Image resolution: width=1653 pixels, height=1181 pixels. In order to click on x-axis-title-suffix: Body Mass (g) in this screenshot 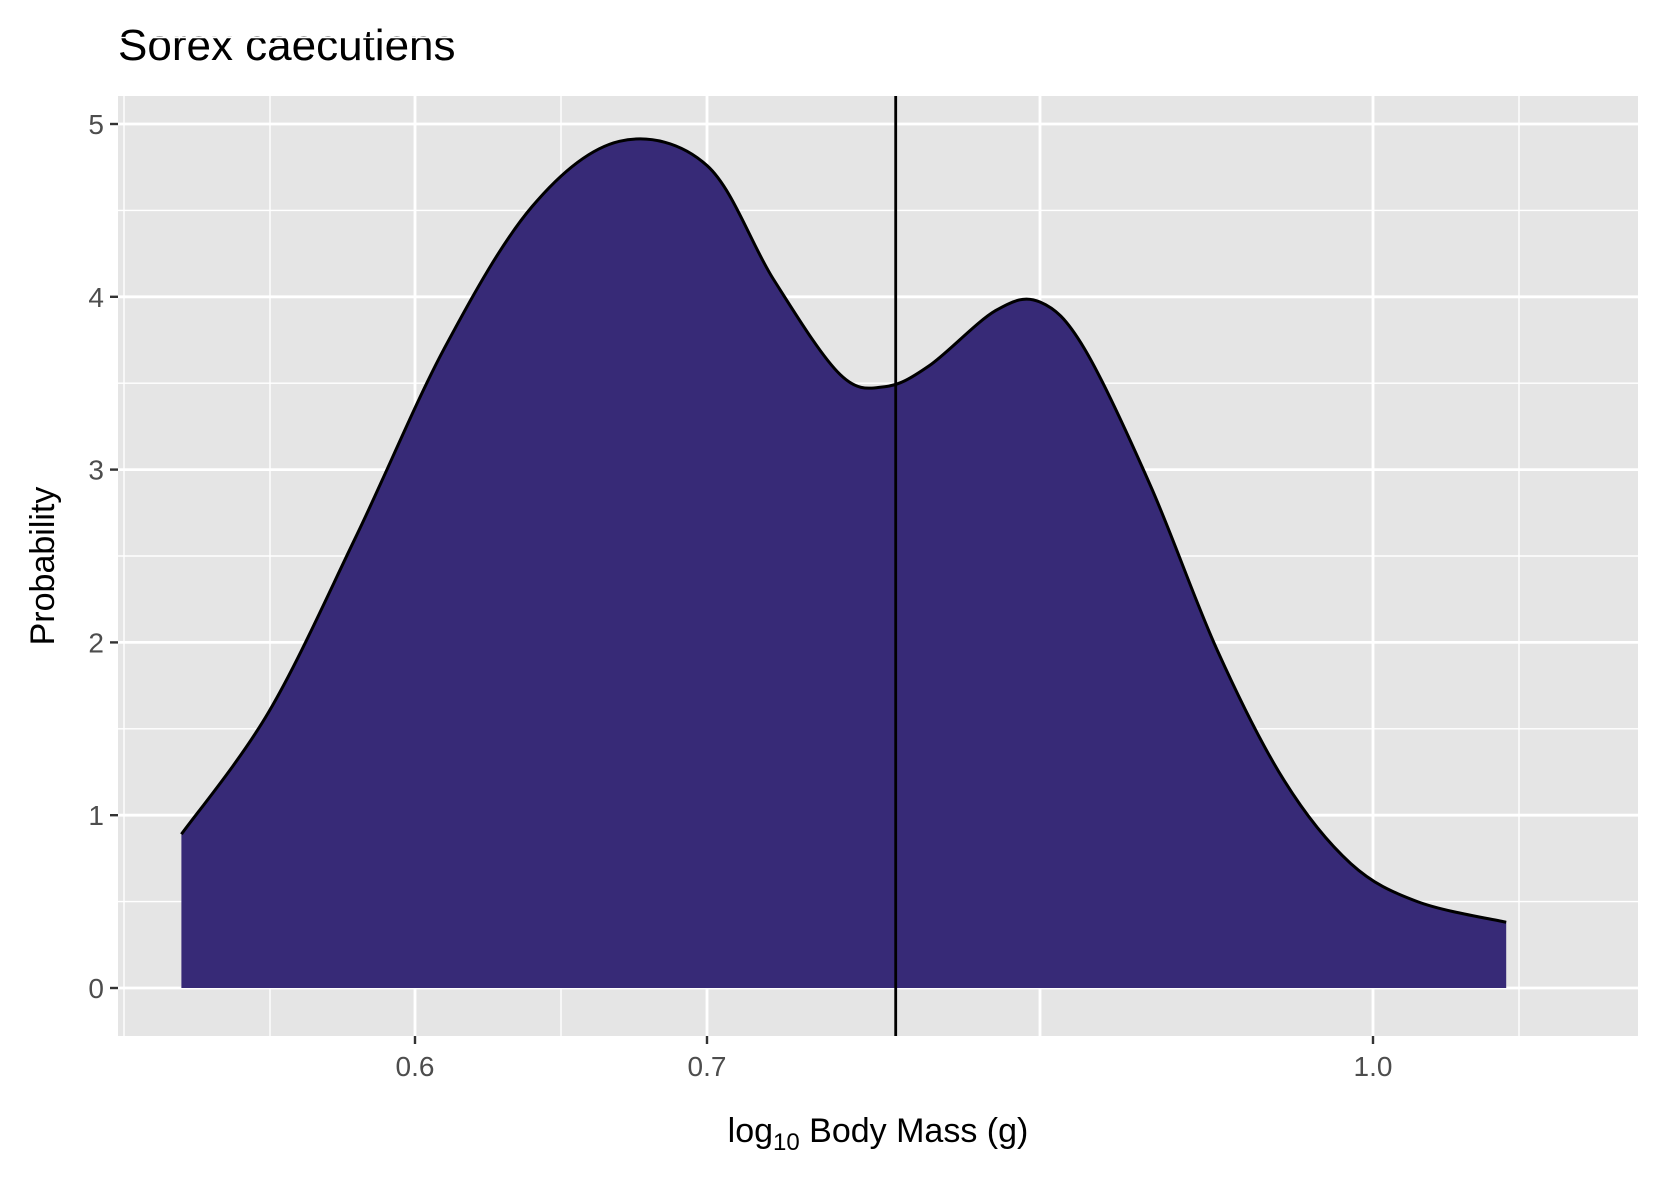, I will do `click(914, 1131)`.